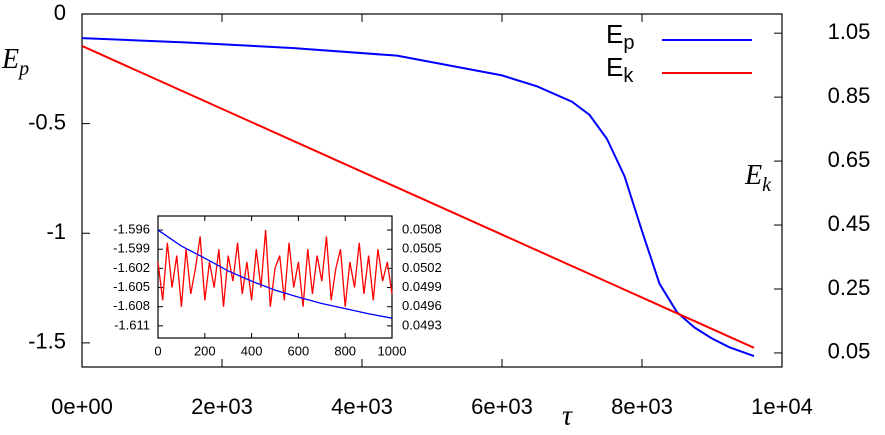 This screenshot has width=885, height=435. I want to click on x-tick-label: 2e+03, so click(222, 406).